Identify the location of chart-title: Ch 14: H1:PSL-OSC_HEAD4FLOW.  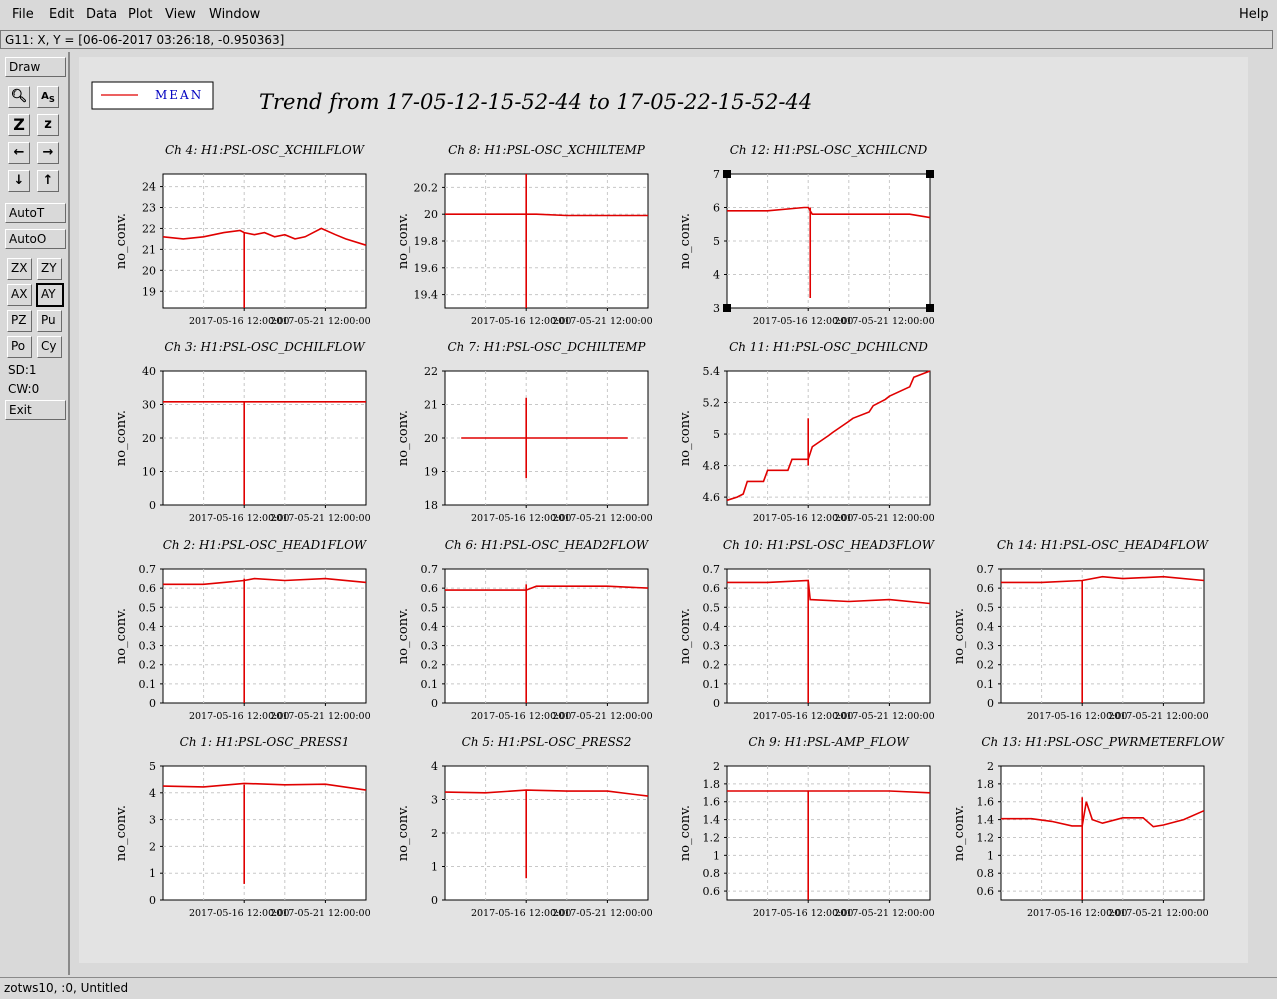
(1103, 545).